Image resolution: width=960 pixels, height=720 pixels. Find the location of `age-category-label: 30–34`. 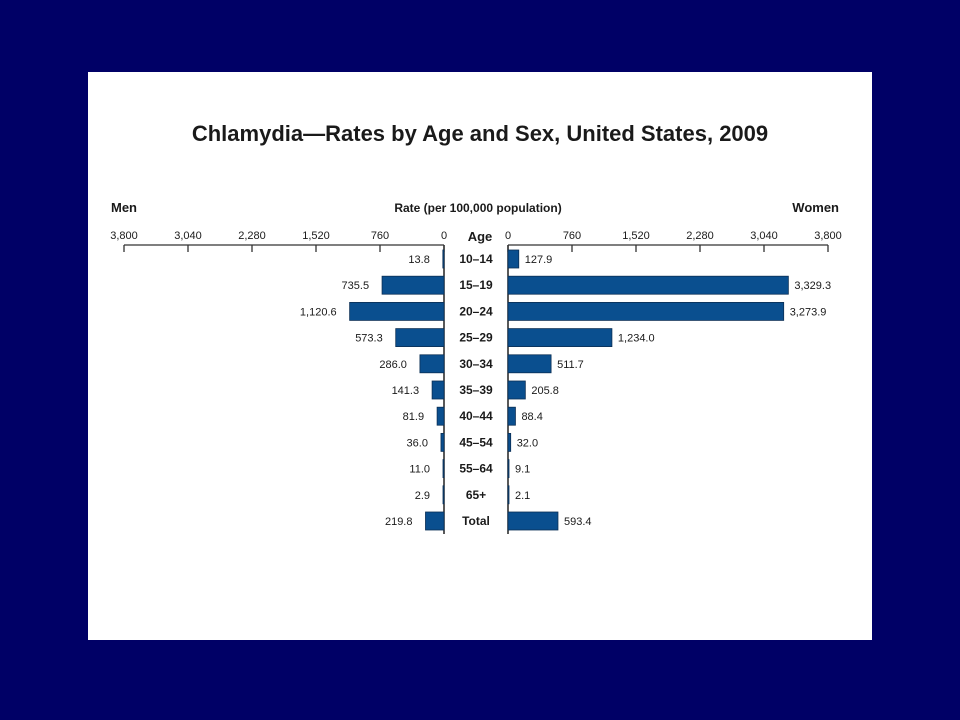

age-category-label: 30–34 is located at coordinates (476, 364).